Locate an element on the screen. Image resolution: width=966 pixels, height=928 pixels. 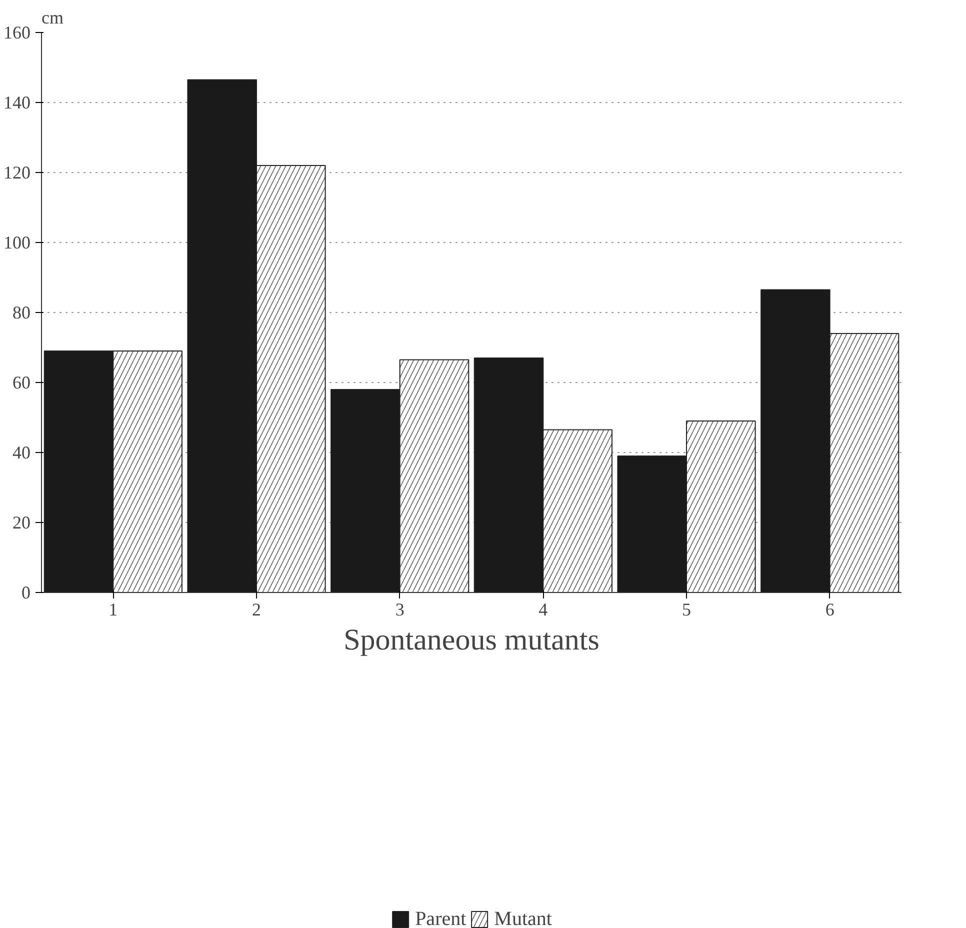
y-tick-label: 120 is located at coordinates (17, 172).